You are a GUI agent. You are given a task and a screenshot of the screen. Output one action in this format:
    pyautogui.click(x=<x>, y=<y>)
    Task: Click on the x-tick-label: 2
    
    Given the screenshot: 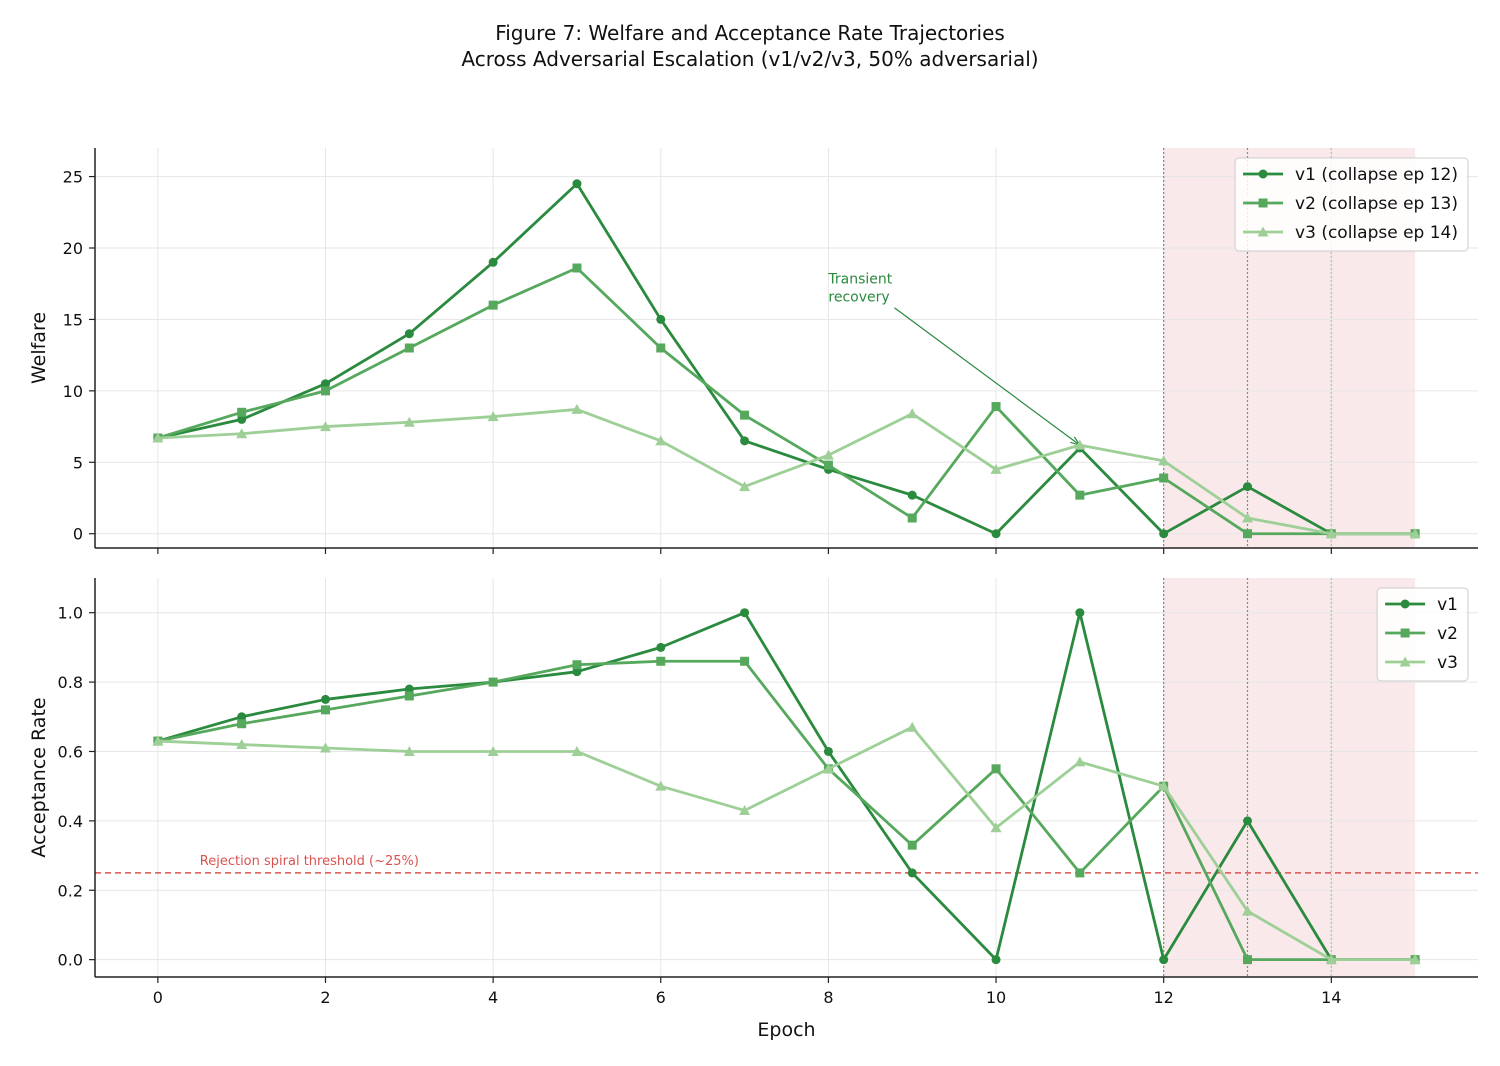 What is the action you would take?
    pyautogui.click(x=325, y=997)
    